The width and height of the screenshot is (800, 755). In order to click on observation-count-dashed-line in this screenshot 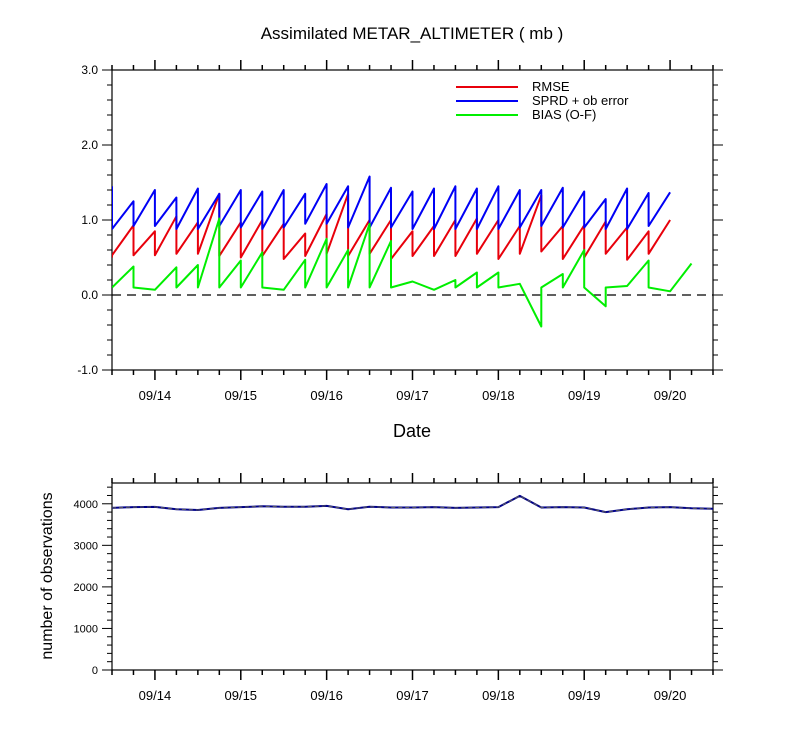, I will do `click(412, 504)`.